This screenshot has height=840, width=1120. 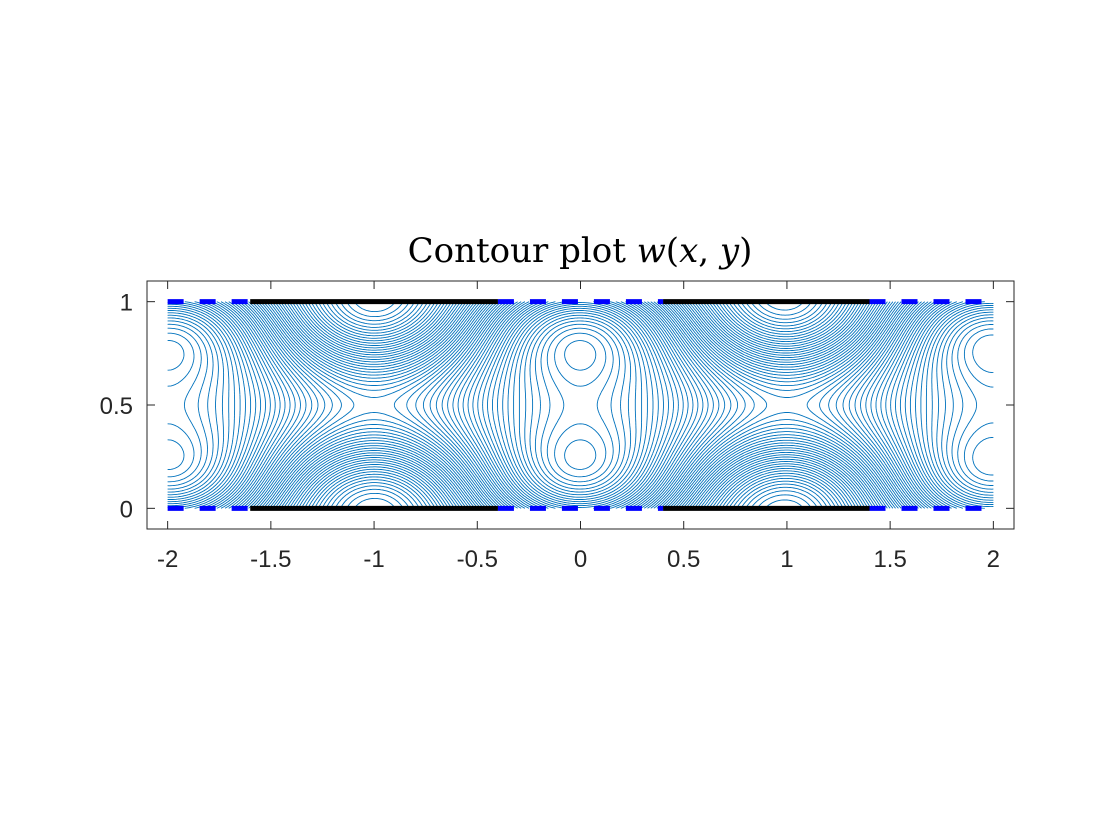 I want to click on x-tick-label: 0.5, so click(x=683, y=559).